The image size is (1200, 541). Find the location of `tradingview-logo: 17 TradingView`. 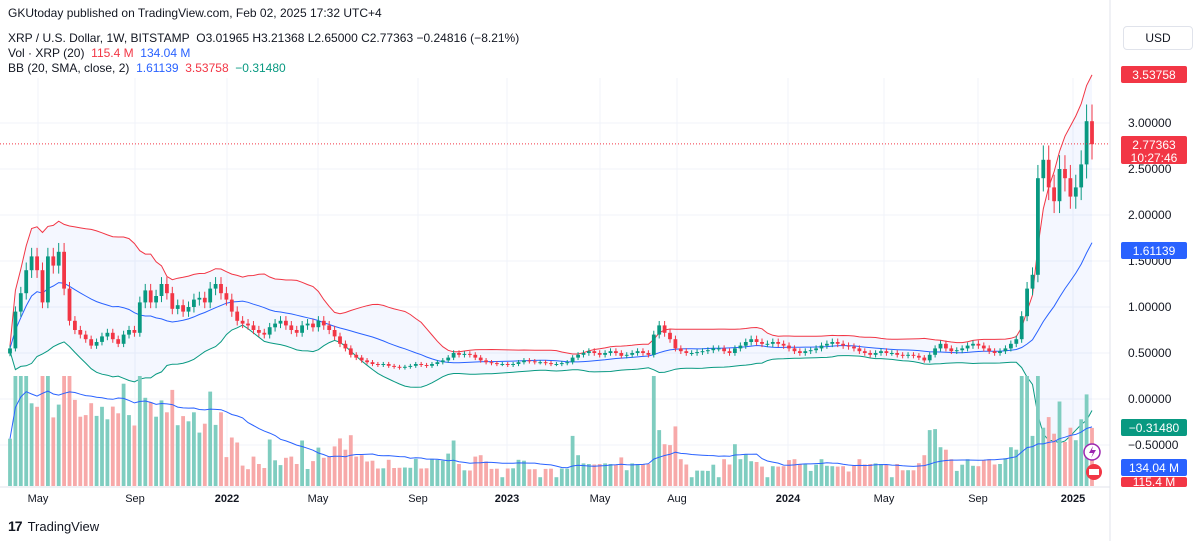

tradingview-logo: 17 TradingView is located at coordinates (53, 526).